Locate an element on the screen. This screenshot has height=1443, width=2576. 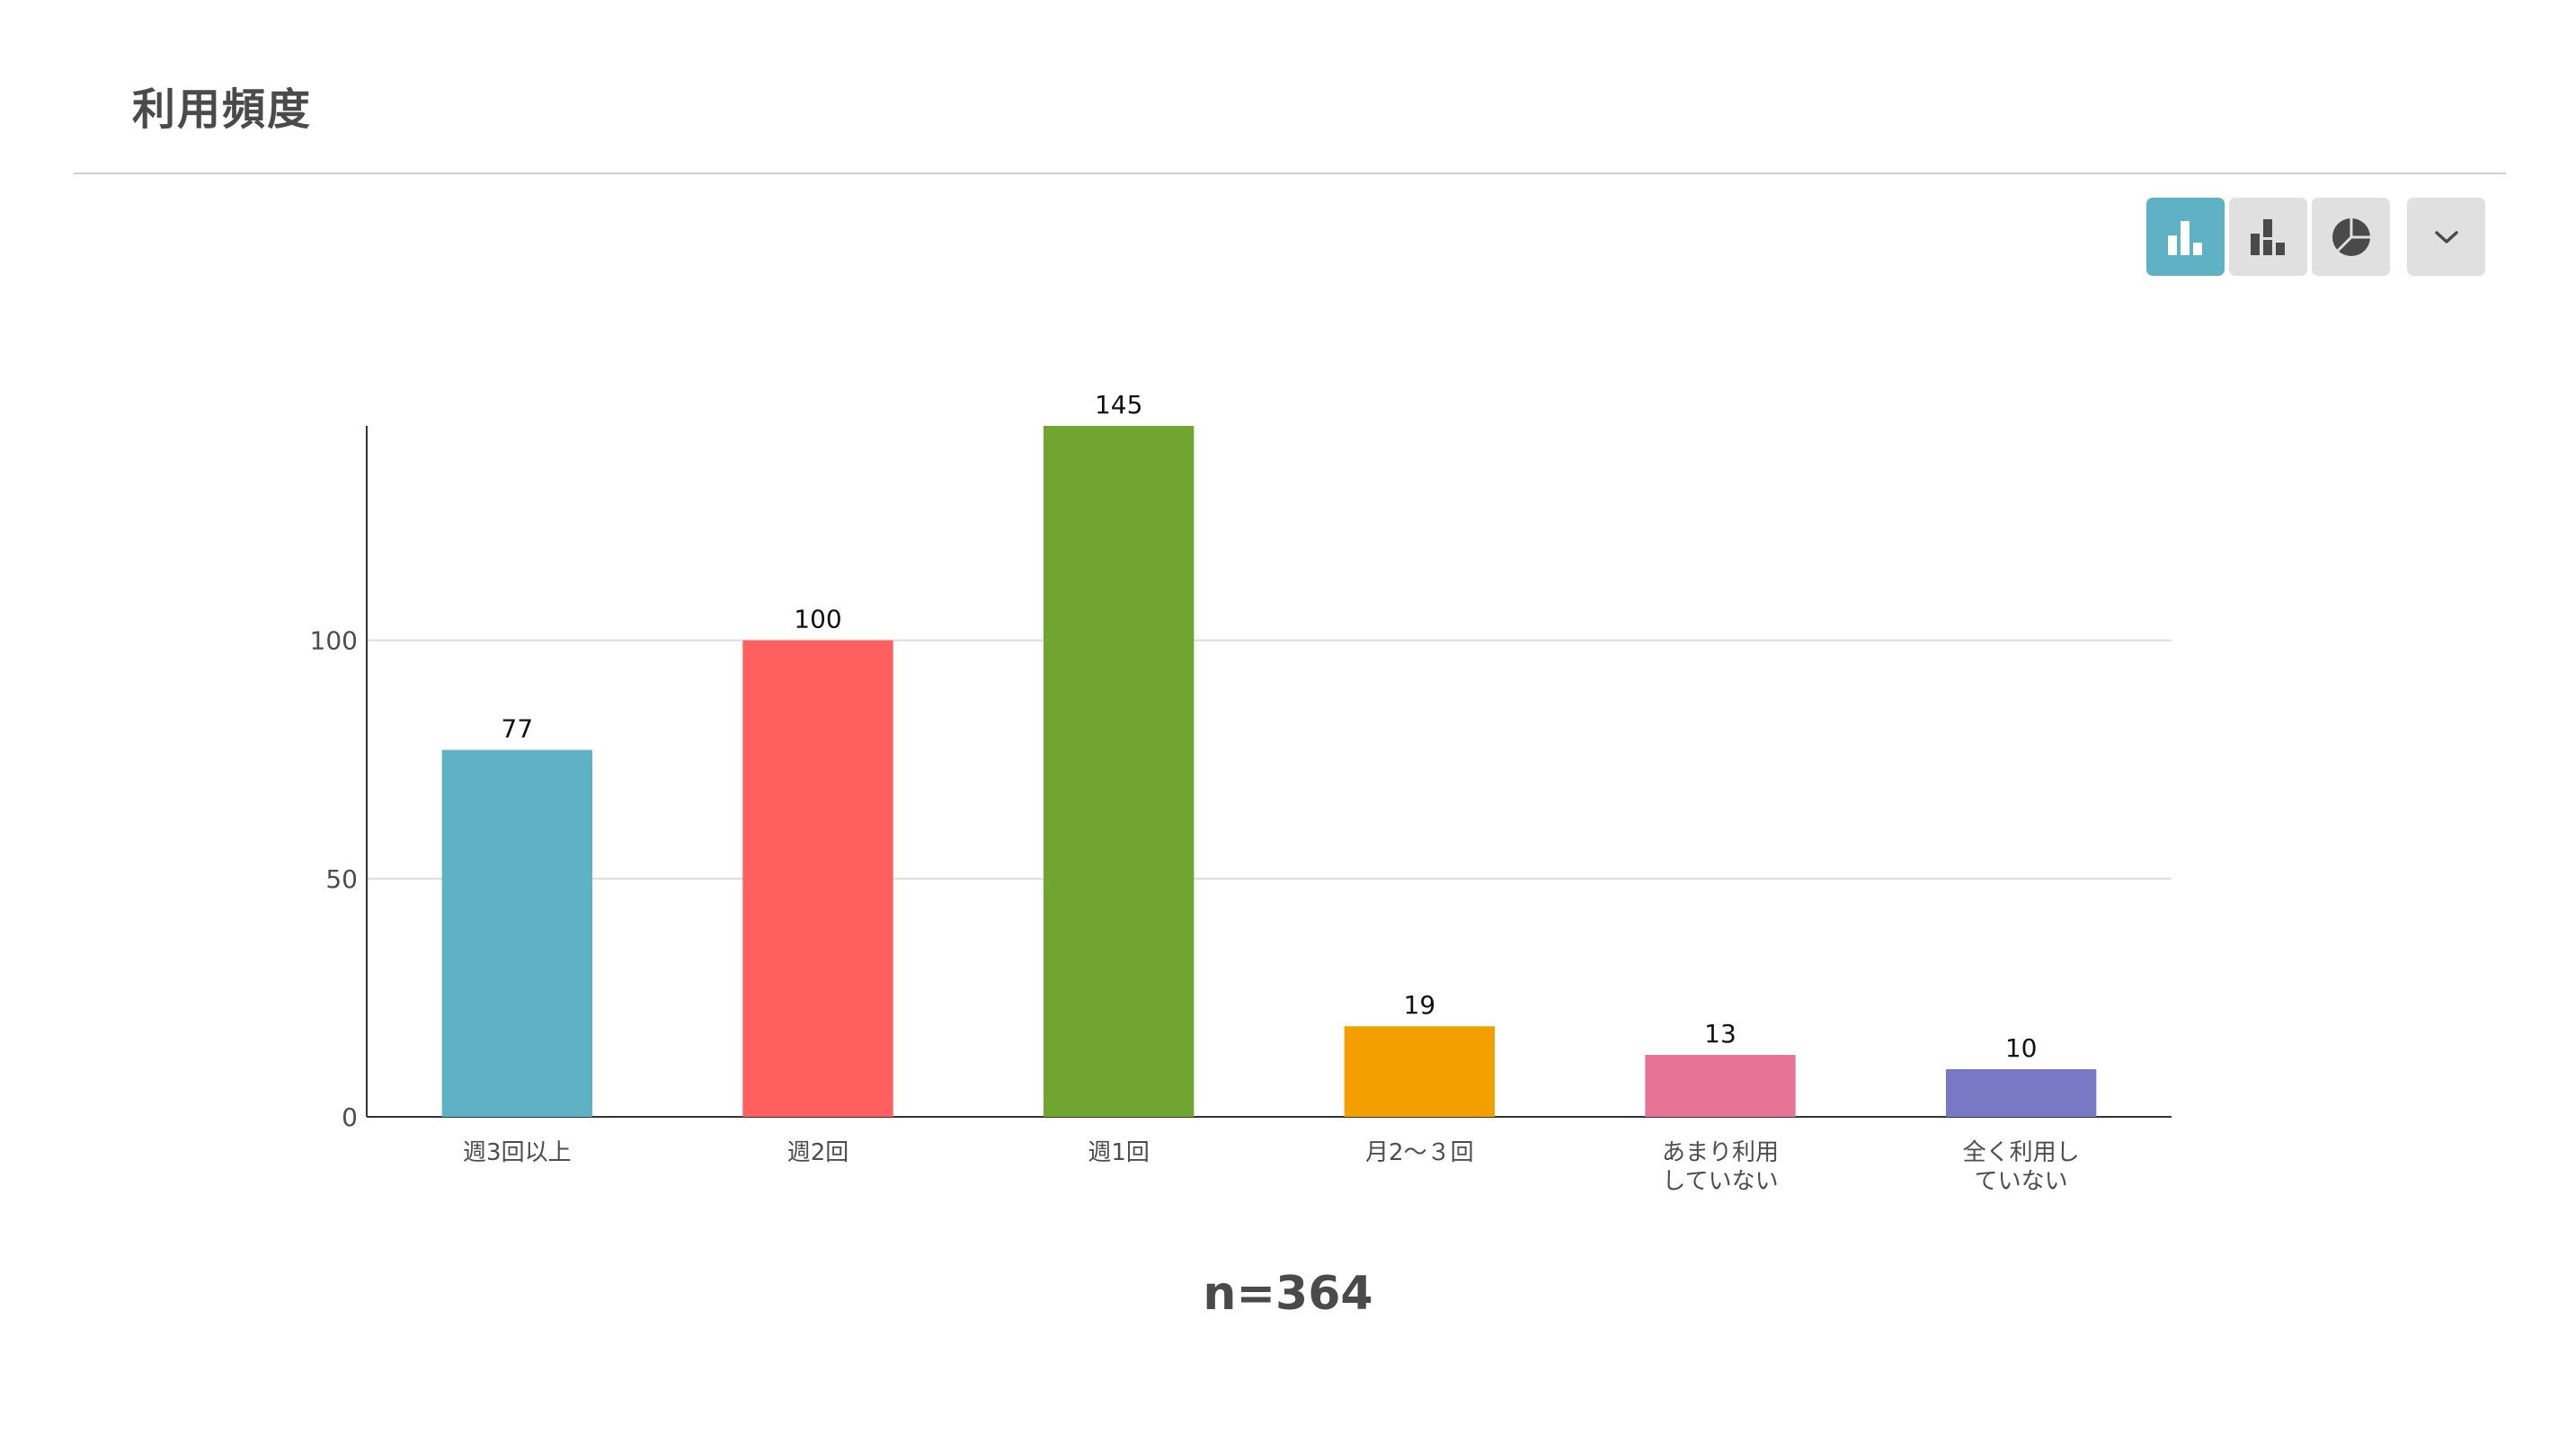
x-tick-label: あまり利用していない is located at coordinates (1720, 1167).